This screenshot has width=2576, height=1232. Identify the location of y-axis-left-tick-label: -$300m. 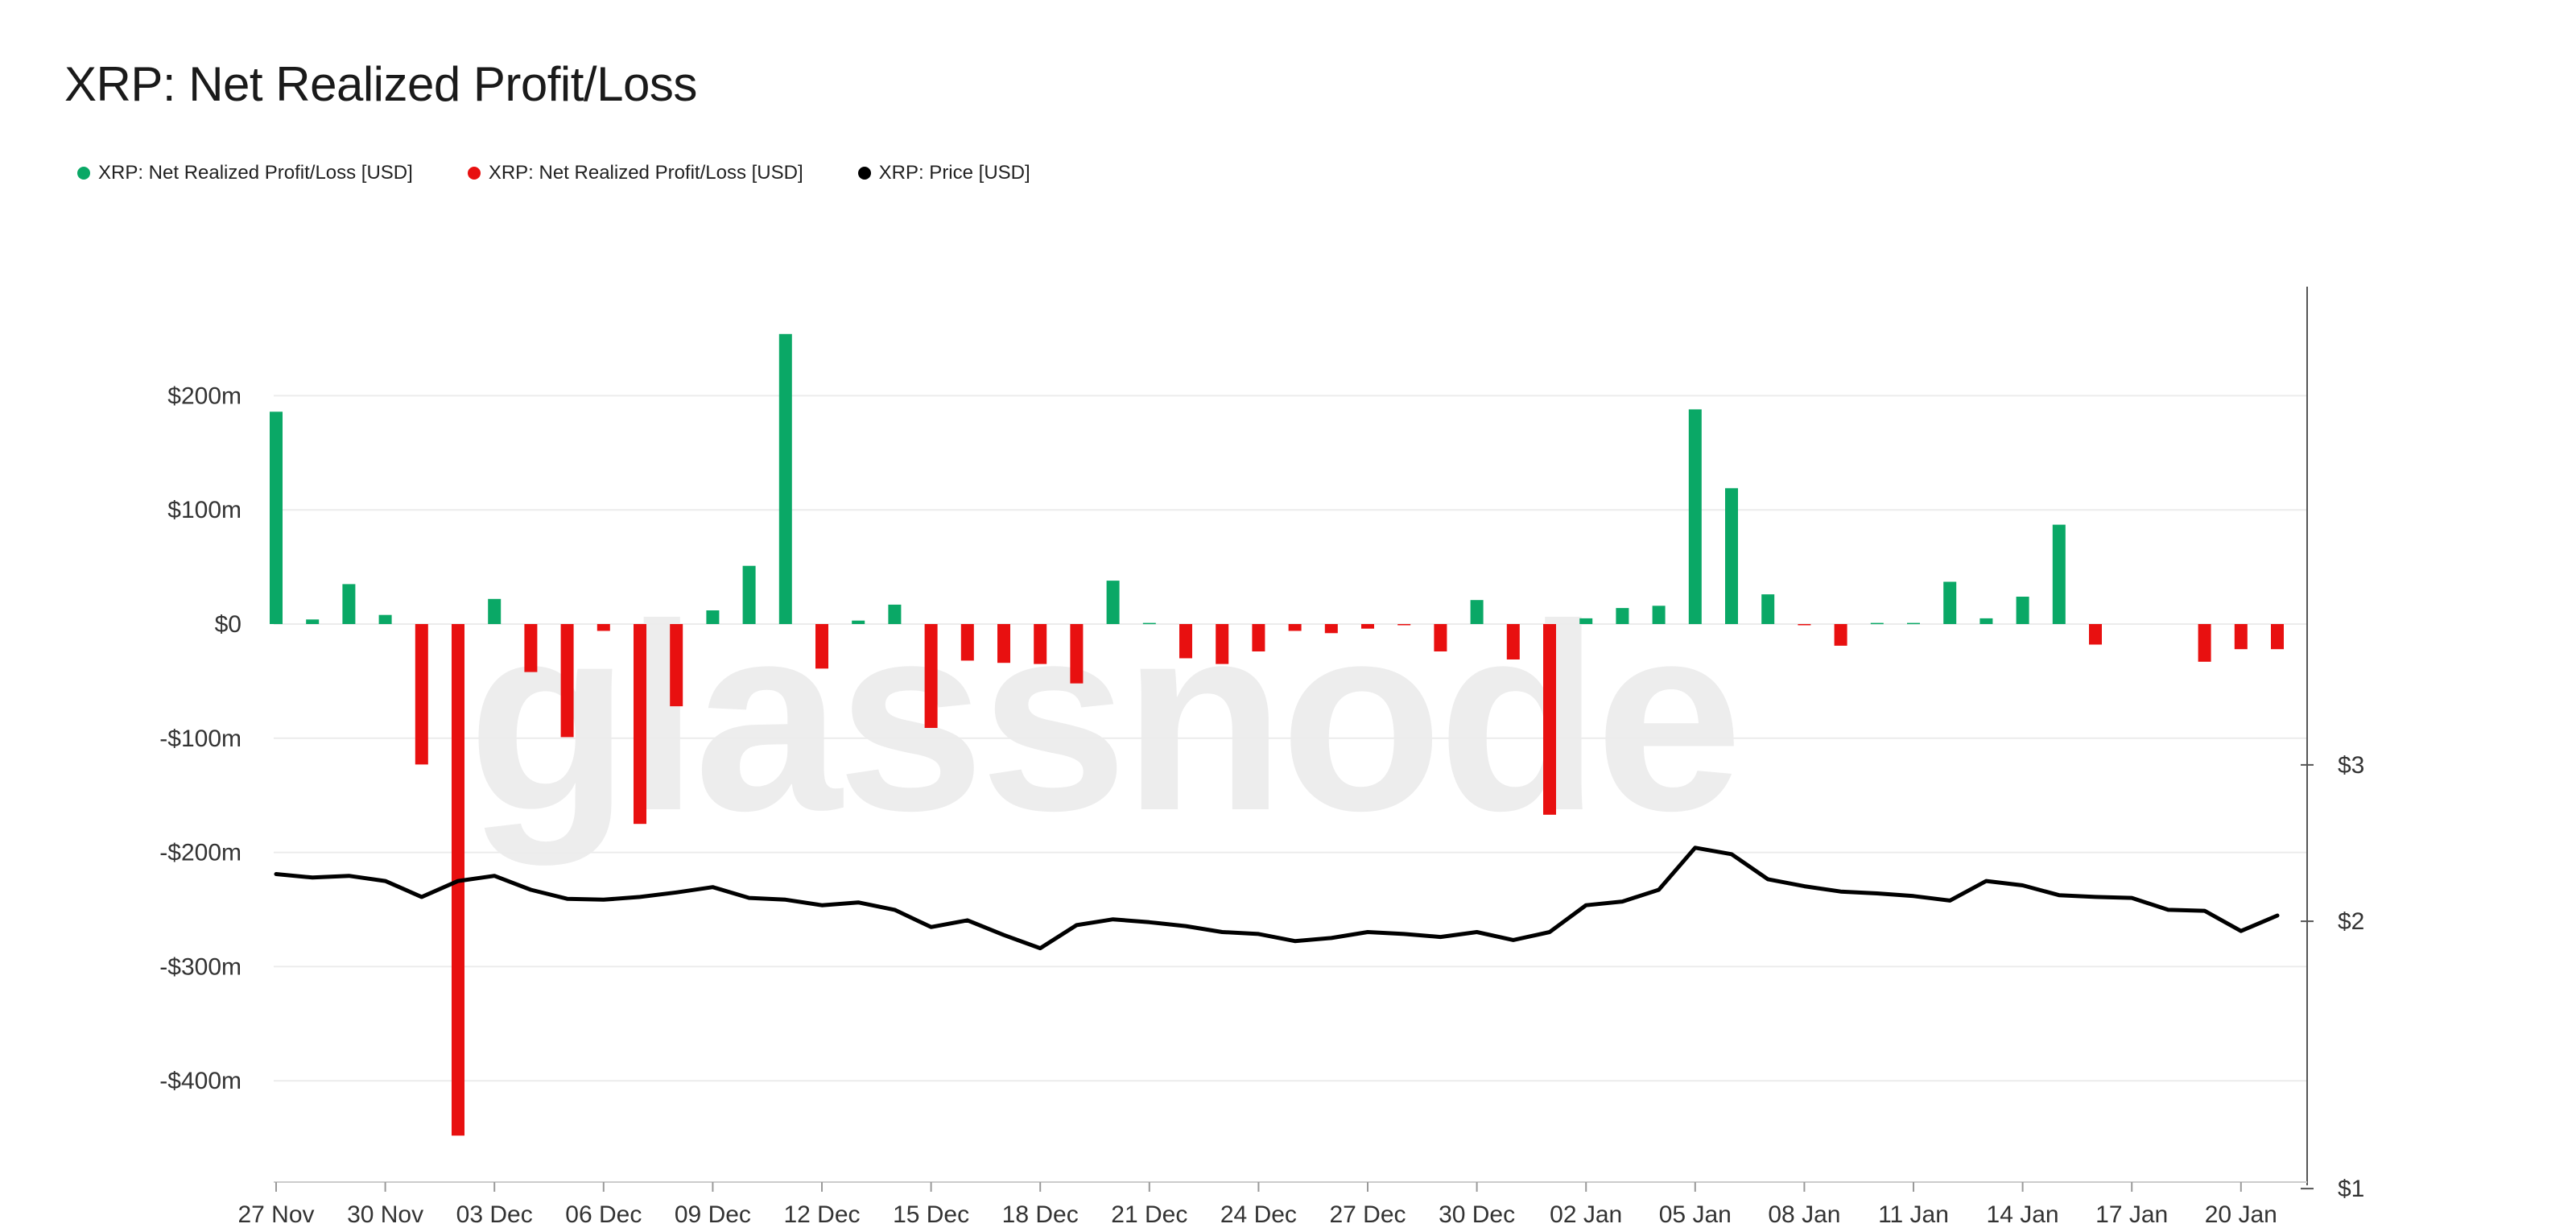
(200, 966).